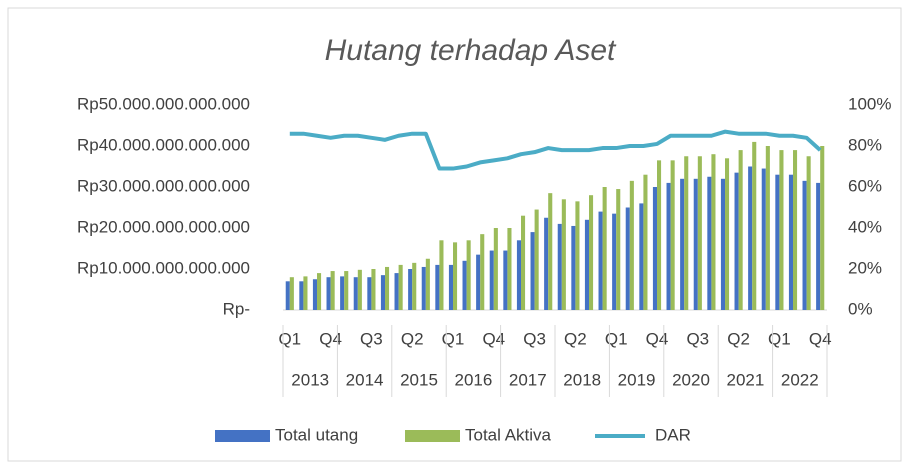 The width and height of the screenshot is (910, 470). Describe the element at coordinates (163, 103) in the screenshot. I see `y-tick-label: Rp50.000.000.000.000` at that location.